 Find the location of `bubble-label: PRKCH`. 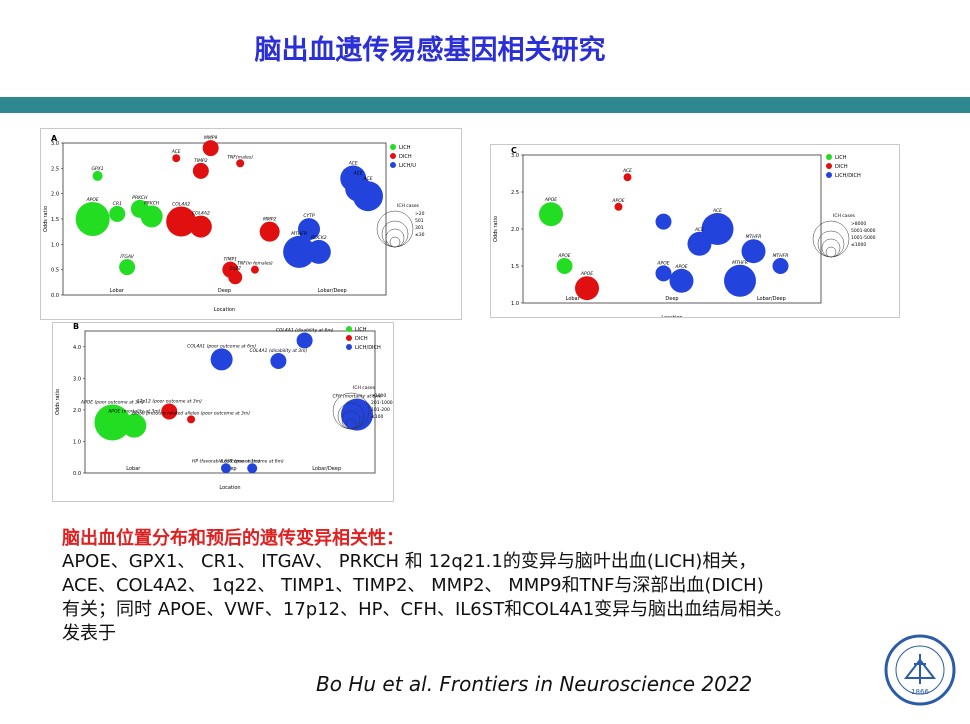

bubble-label: PRKCH is located at coordinates (140, 198).